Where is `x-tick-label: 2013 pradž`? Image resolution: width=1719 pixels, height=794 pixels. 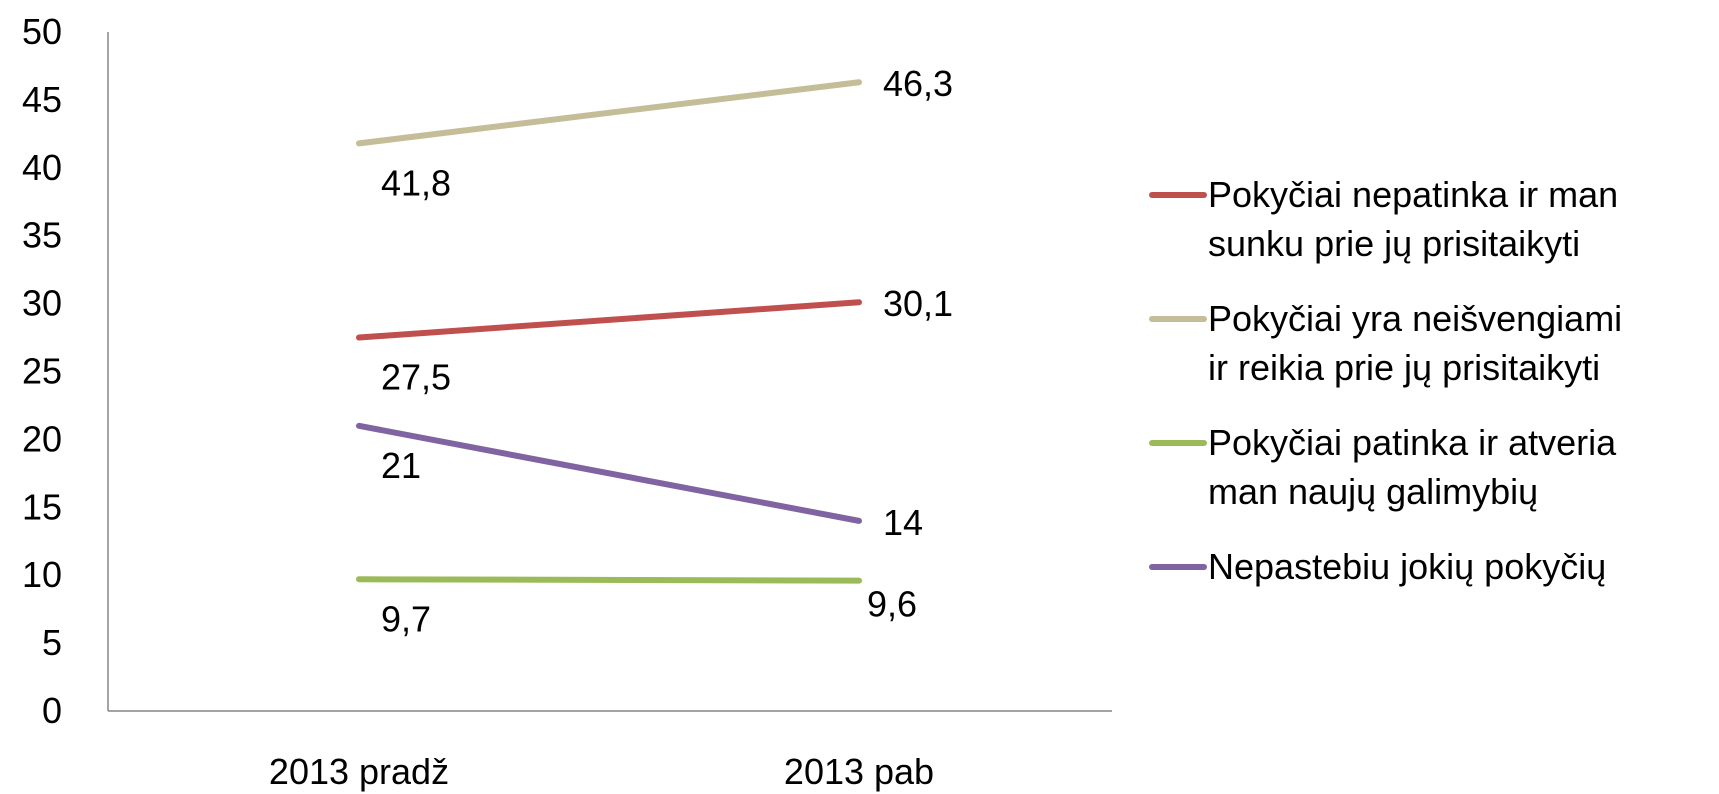
x-tick-label: 2013 pradž is located at coordinates (359, 771).